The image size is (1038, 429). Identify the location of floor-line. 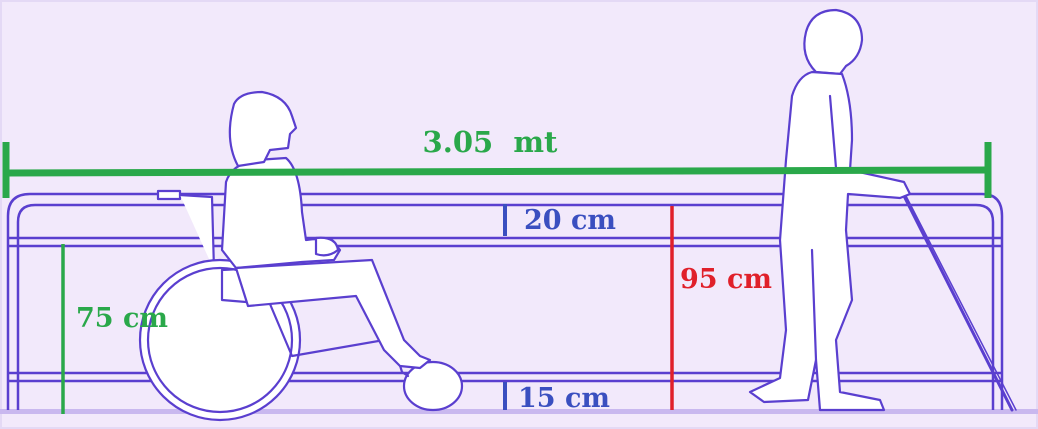
(519, 411).